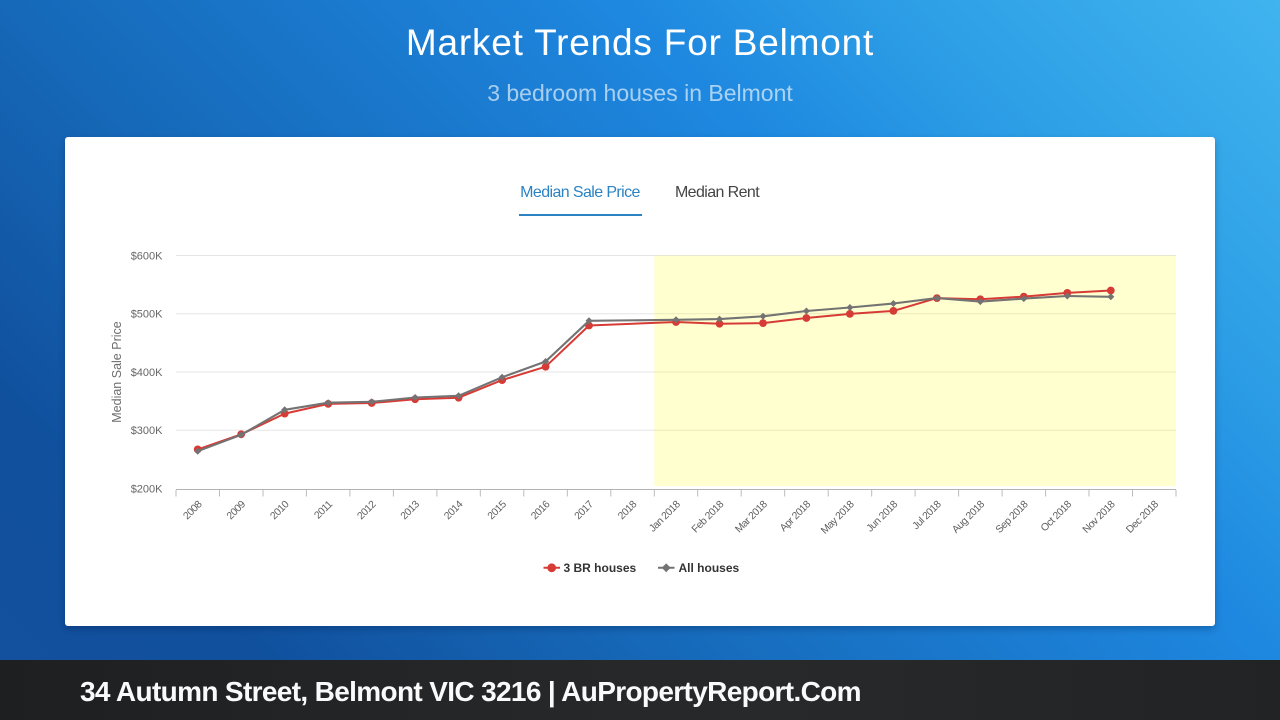 This screenshot has height=720, width=1280. What do you see at coordinates (665, 517) in the screenshot?
I see `svg-text: Jan 2018` at bounding box center [665, 517].